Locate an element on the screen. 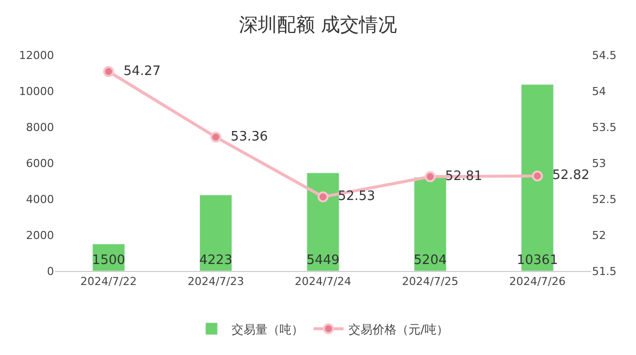 The width and height of the screenshot is (636, 355). y-tick-label: 2000 is located at coordinates (40, 235).